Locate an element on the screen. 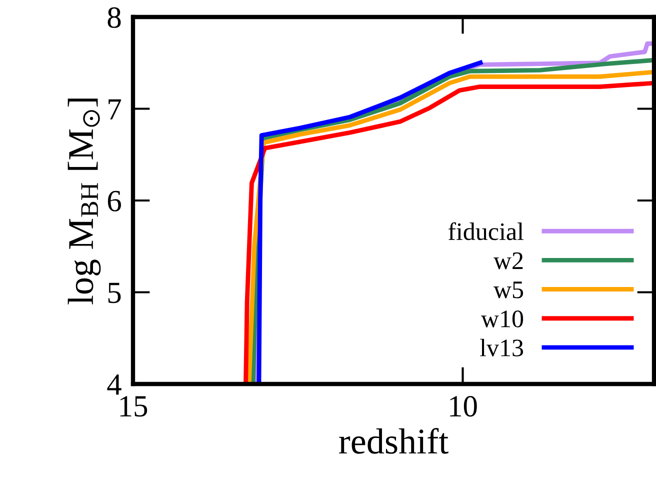 The width and height of the screenshot is (656, 489). legend-label: fiducial is located at coordinates (486, 231).